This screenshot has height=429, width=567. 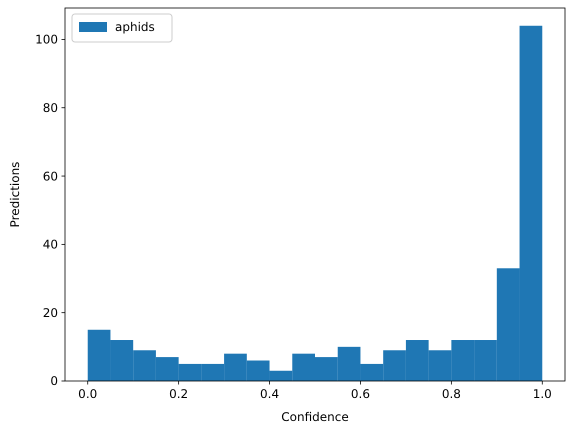 What do you see at coordinates (50, 107) in the screenshot?
I see `y-tick-label: 80` at bounding box center [50, 107].